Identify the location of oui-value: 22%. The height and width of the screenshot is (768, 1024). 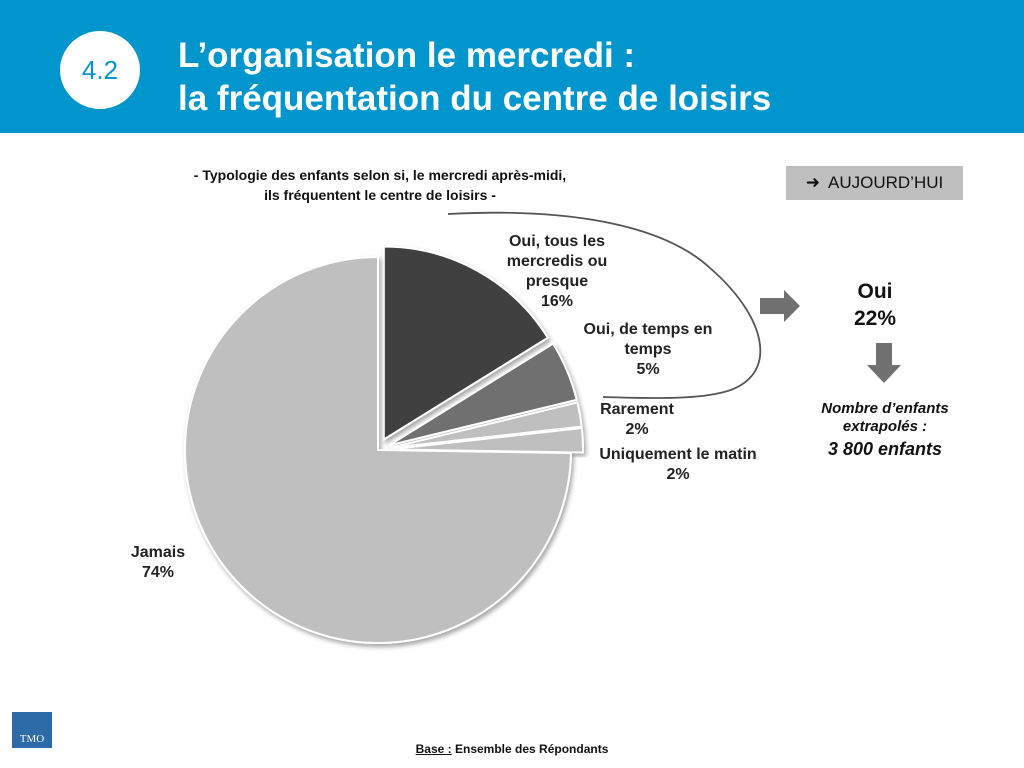
(875, 318).